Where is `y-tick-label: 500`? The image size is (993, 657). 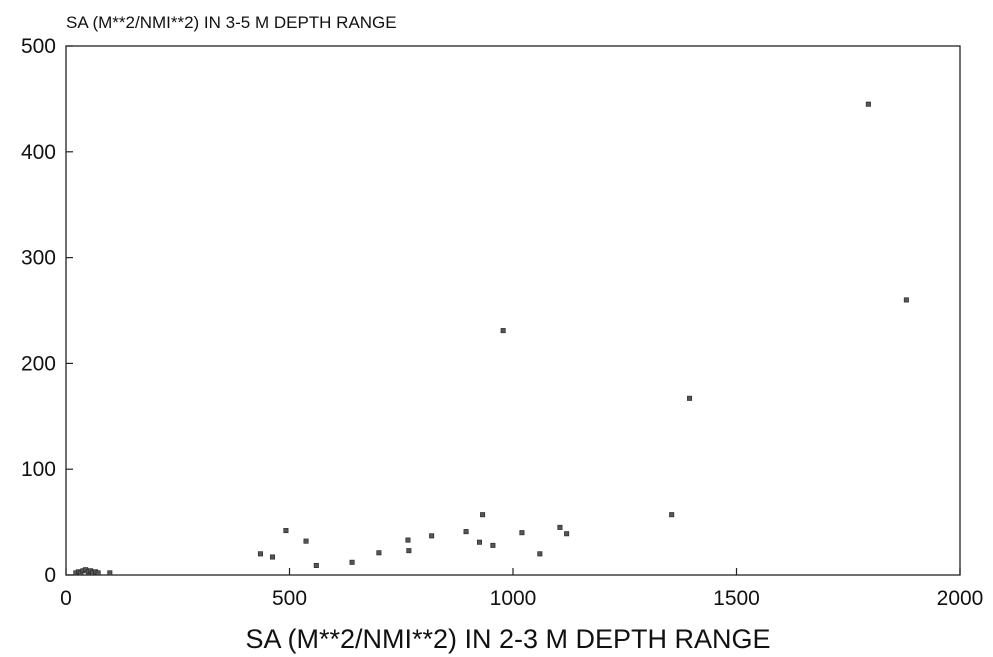
y-tick-label: 500 is located at coordinates (38, 46).